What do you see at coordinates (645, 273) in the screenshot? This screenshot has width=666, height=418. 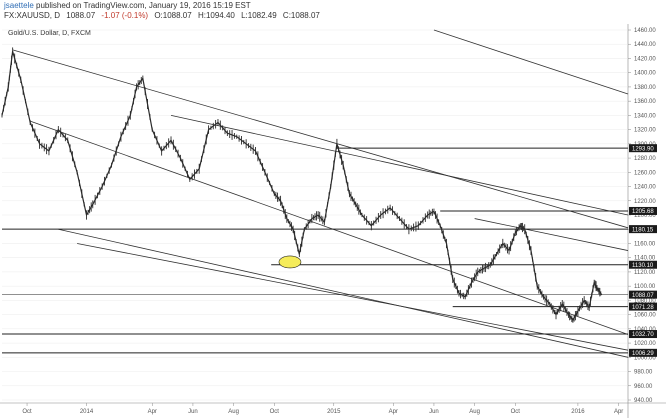 I see `y-tick-label: 1120.00` at bounding box center [645, 273].